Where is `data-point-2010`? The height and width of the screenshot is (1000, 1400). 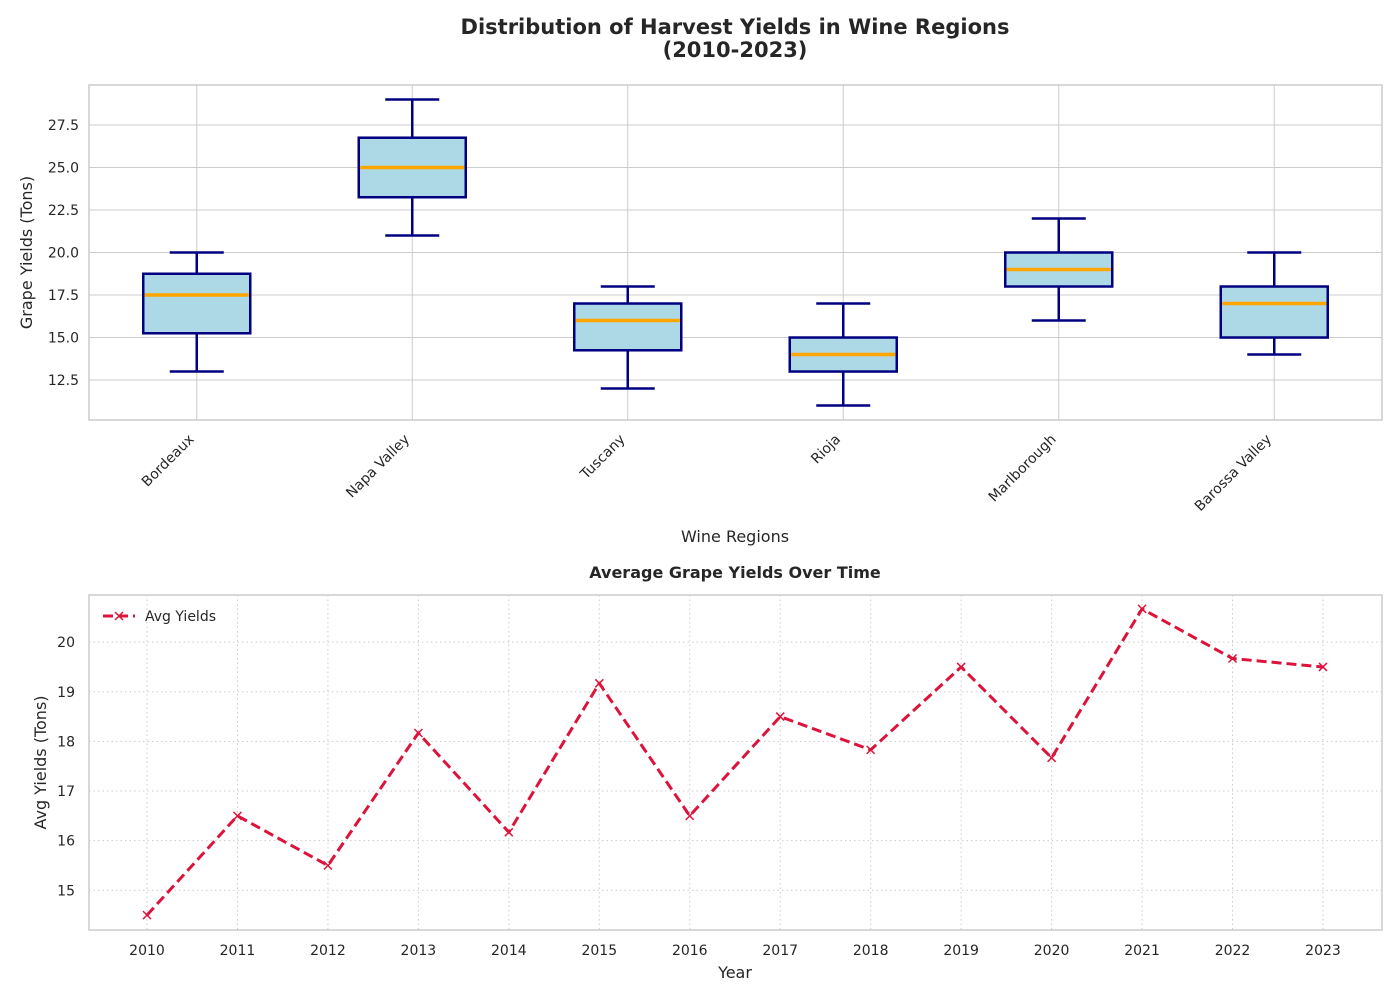 data-point-2010 is located at coordinates (147, 915).